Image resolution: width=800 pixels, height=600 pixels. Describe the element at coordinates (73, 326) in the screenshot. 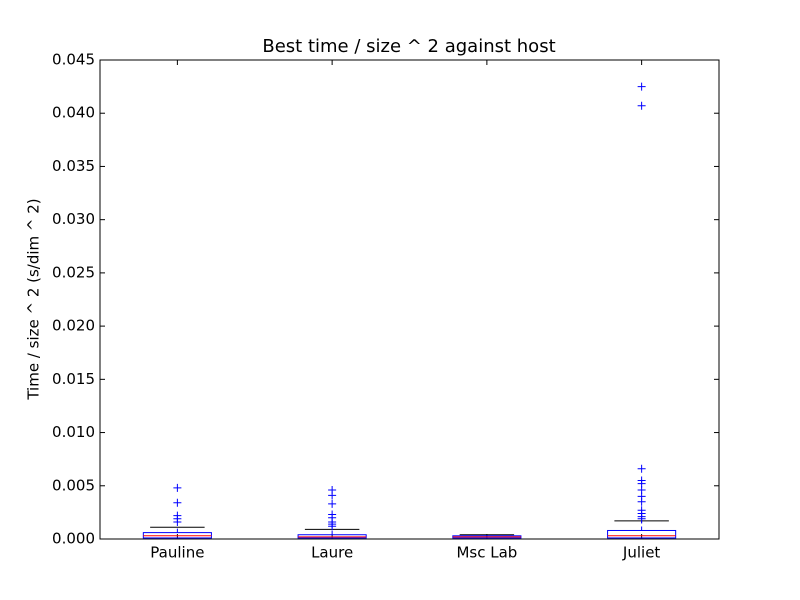

I see `y-tick-label: 0.020` at that location.